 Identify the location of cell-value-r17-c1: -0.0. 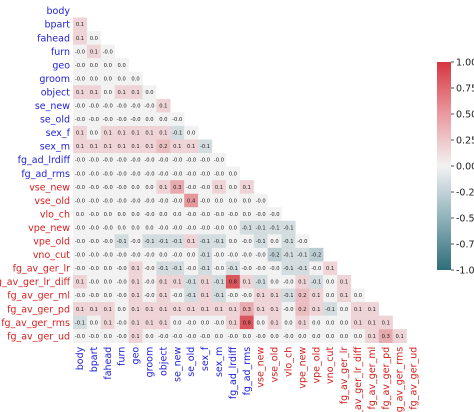
(94, 242).